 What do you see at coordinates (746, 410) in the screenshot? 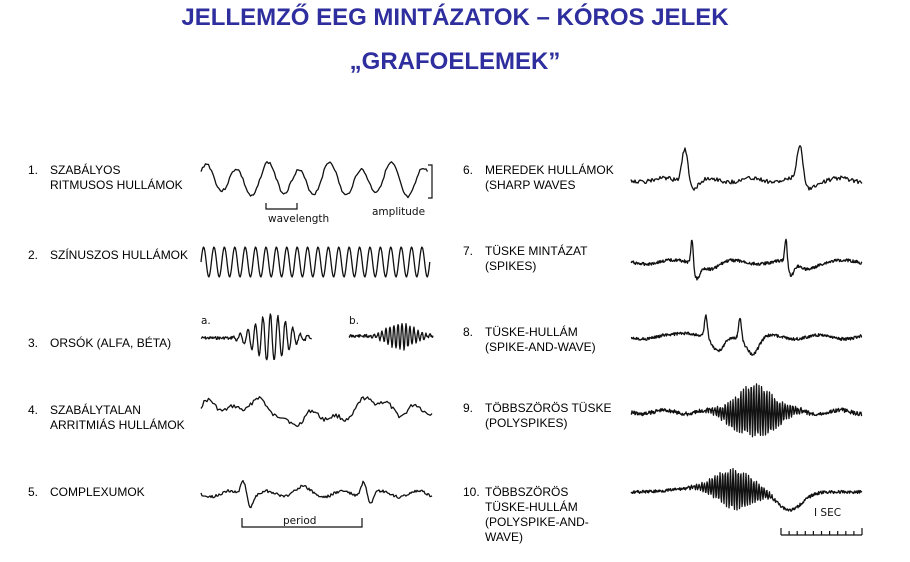
I see `waveform-polyspikes` at bounding box center [746, 410].